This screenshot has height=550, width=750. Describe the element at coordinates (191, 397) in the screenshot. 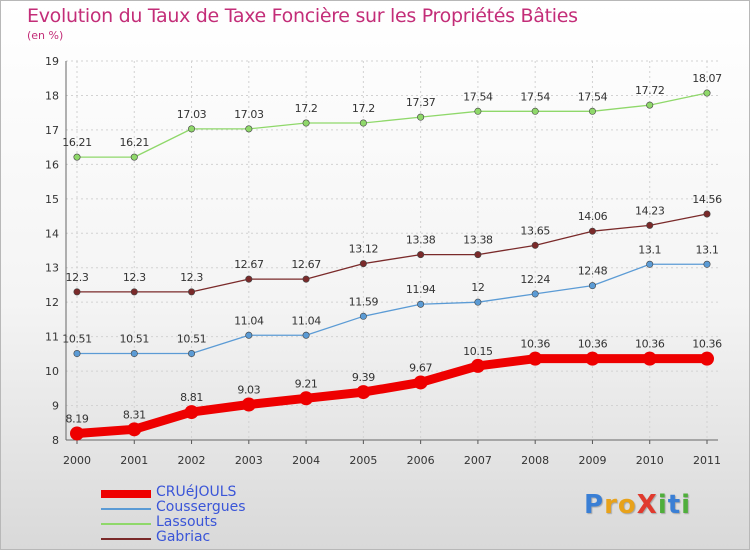

I see `data-label: 8.81` at that location.